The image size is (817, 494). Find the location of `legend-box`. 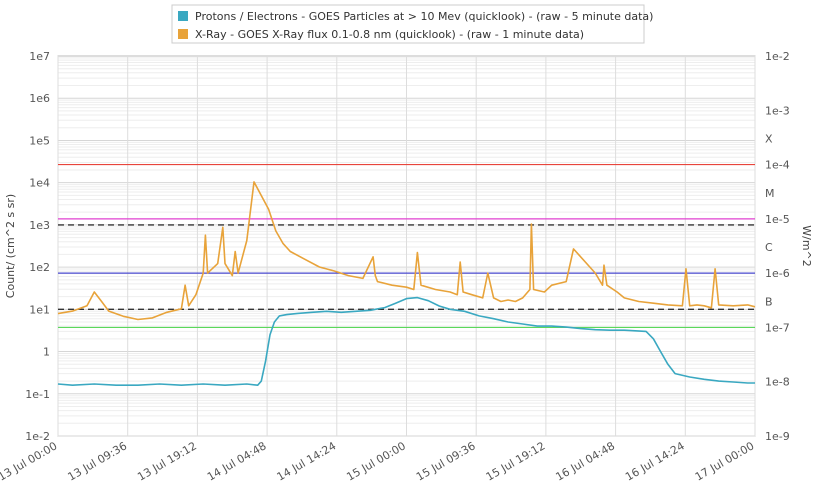

legend-box is located at coordinates (408, 24).